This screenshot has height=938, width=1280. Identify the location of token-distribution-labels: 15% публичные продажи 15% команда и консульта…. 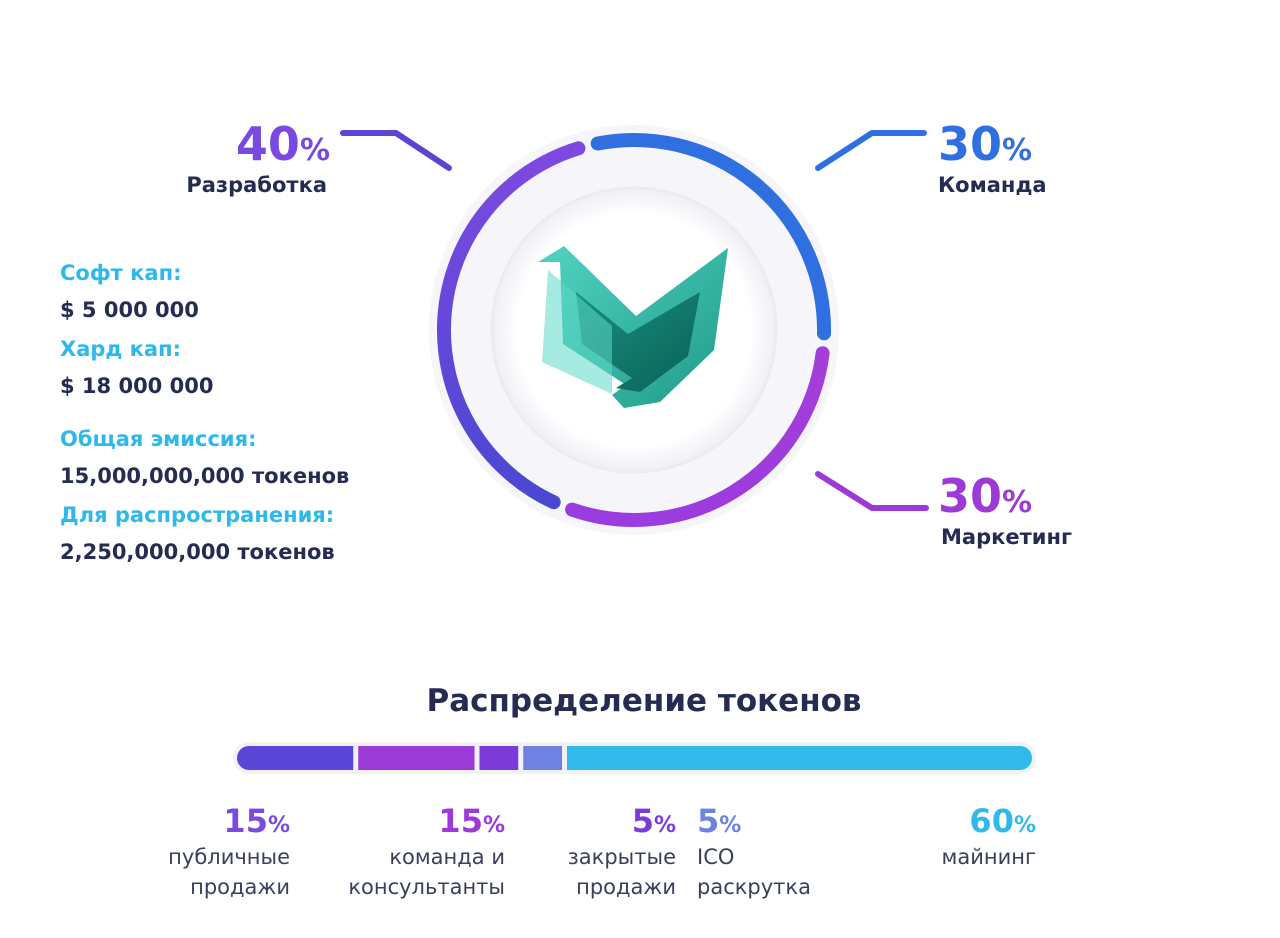
(602, 850).